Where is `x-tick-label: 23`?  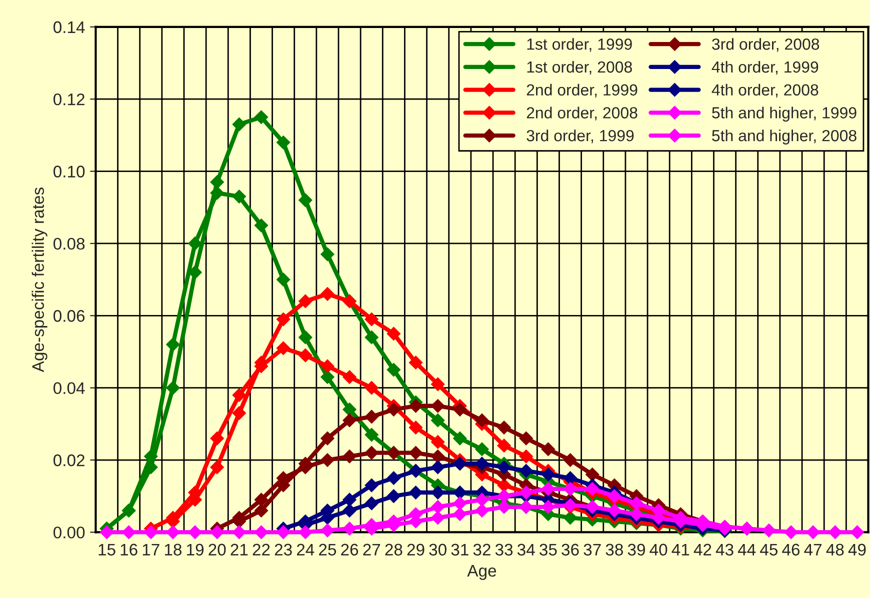
x-tick-label: 23 is located at coordinates (283, 550).